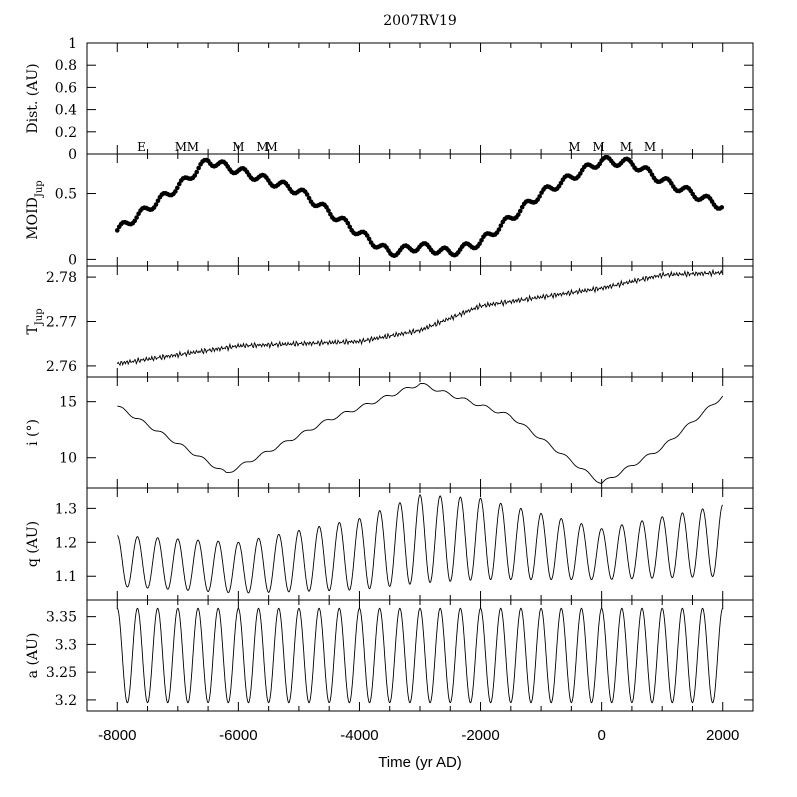  Describe the element at coordinates (141, 147) in the screenshot. I see `encounter-marker: E` at that location.